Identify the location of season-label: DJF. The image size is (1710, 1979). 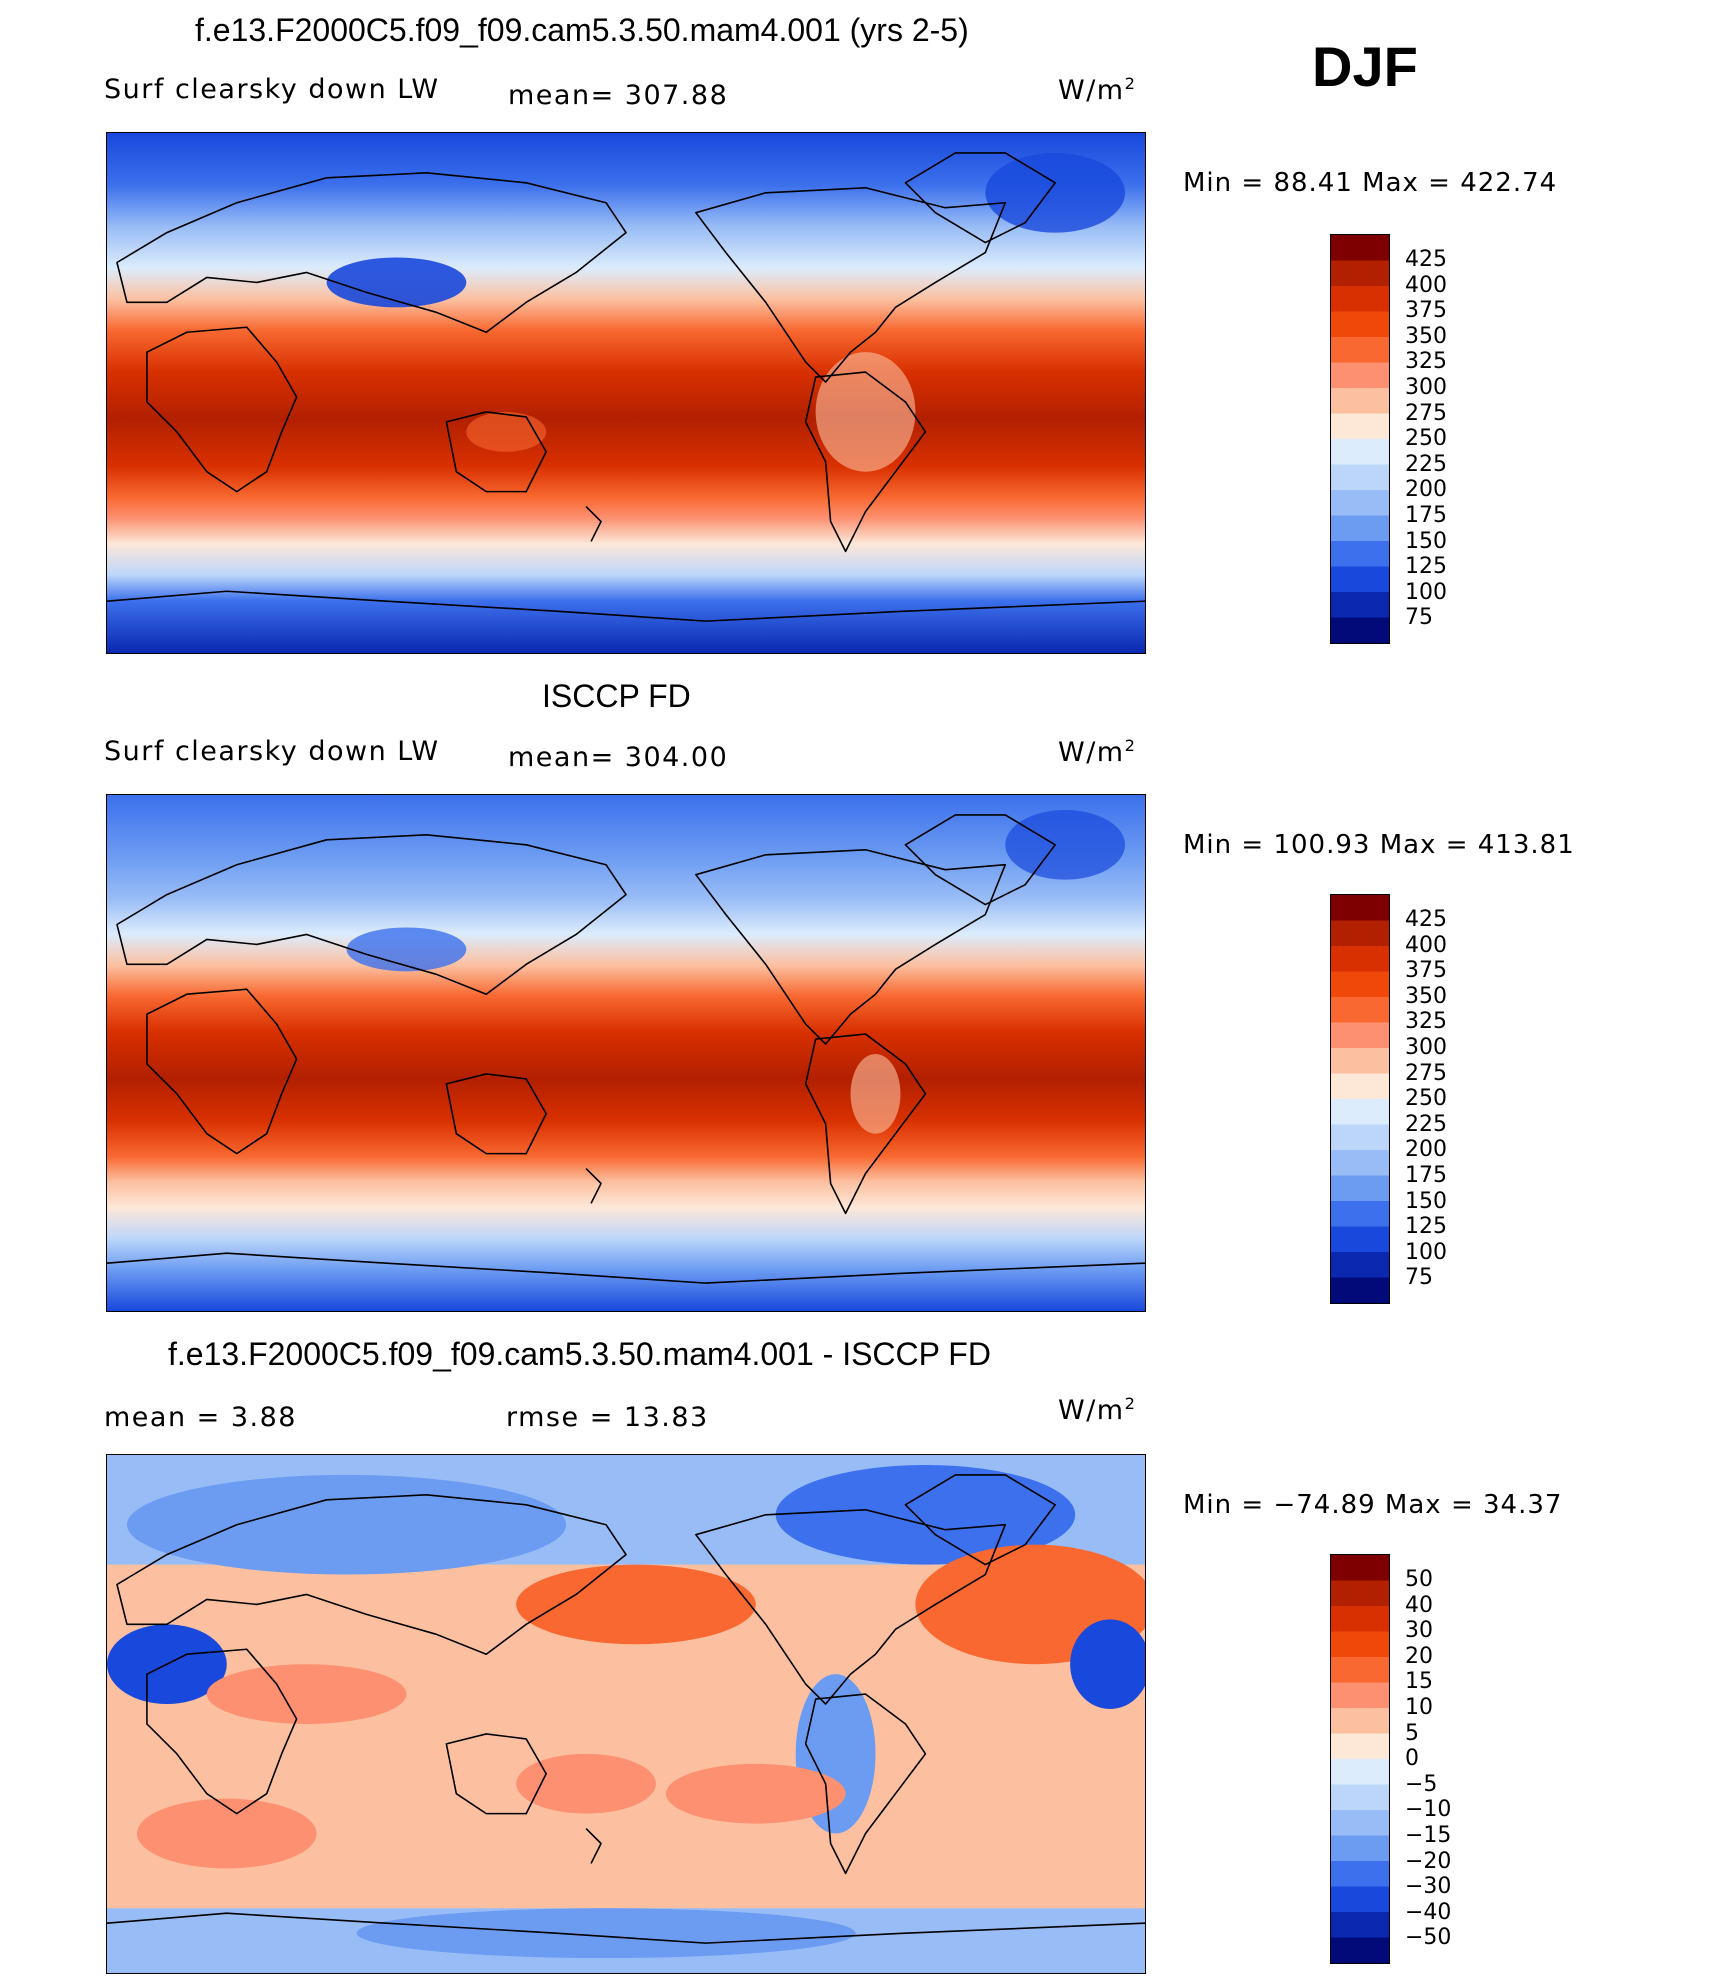
(1365, 66).